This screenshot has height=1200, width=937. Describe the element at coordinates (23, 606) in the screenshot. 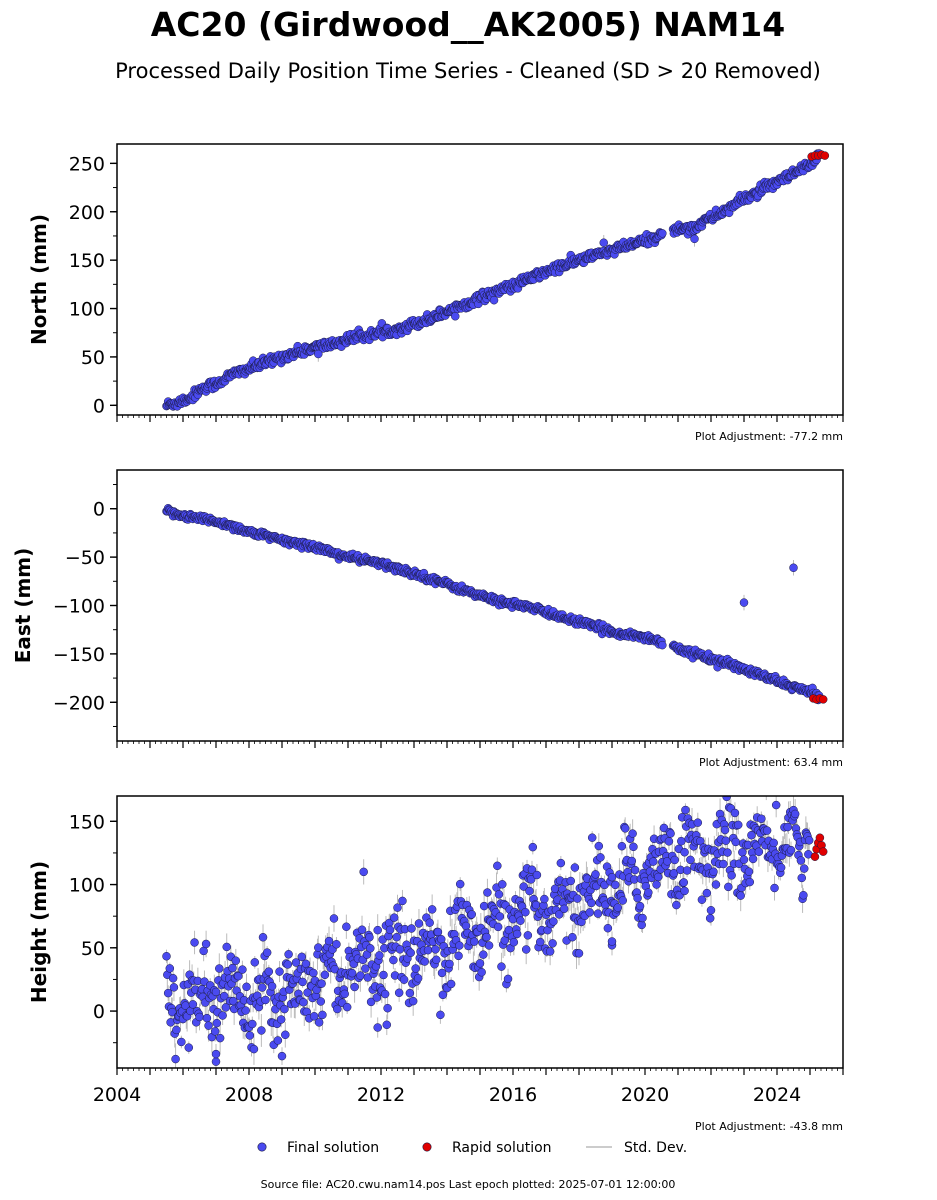

I see `east-ylabel: East (mm)` at that location.